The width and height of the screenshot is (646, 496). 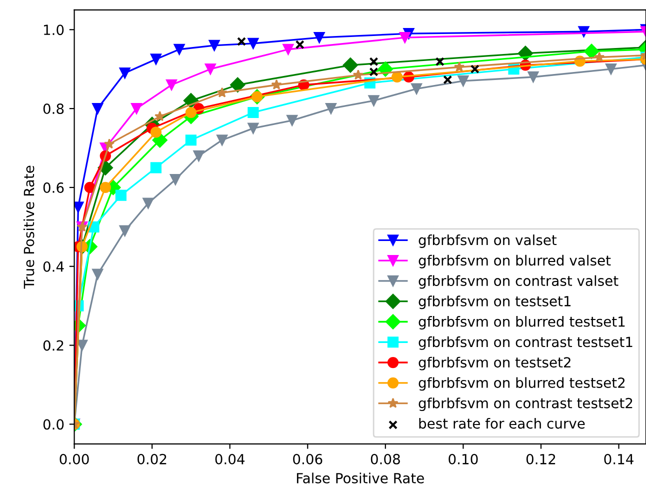 I want to click on legend-label: gfbrbfsvm on contrast testset2, so click(x=525, y=405).